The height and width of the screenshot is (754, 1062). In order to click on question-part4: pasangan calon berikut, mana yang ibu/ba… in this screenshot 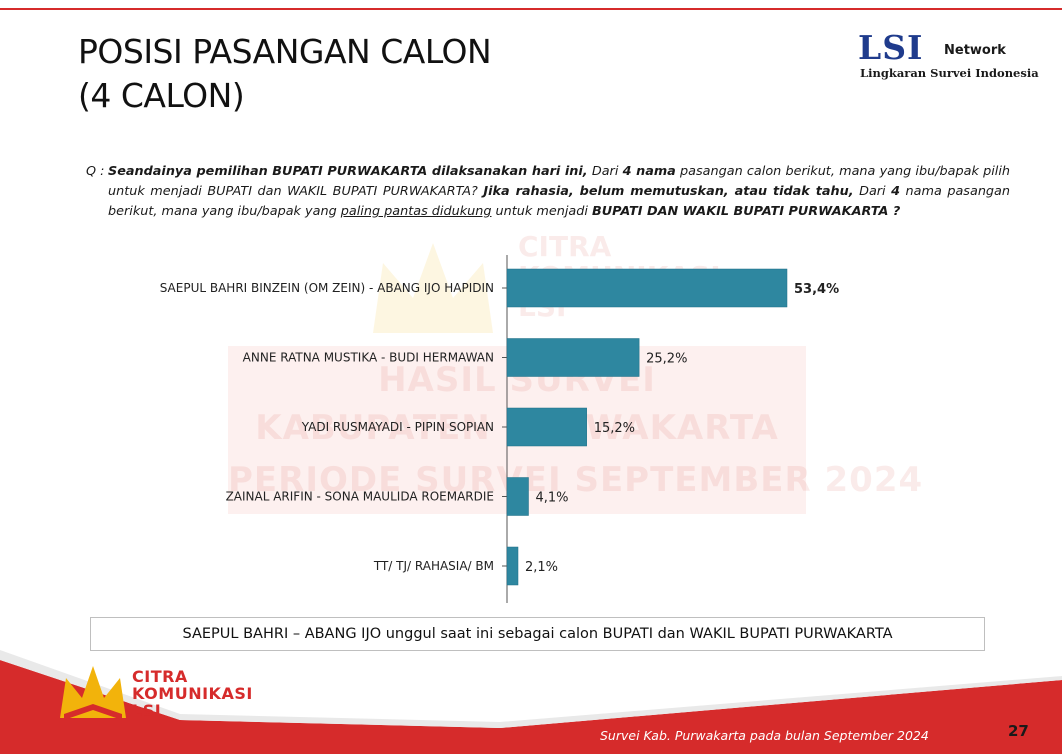, I will do `click(559, 181)`.